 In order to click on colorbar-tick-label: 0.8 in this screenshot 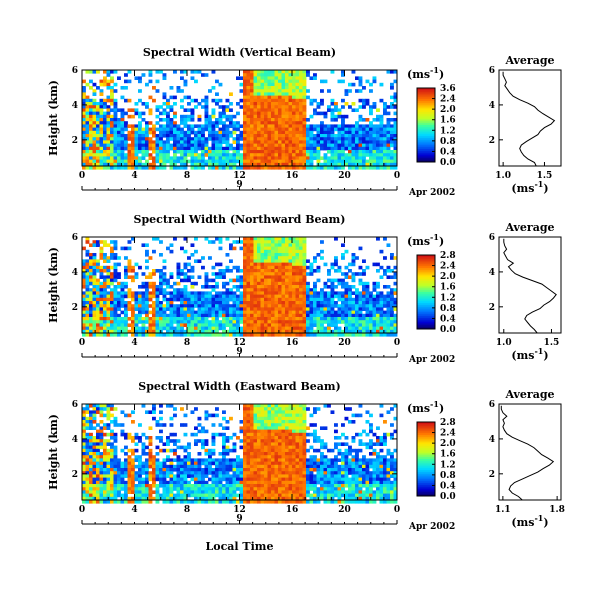, I will do `click(448, 309)`.